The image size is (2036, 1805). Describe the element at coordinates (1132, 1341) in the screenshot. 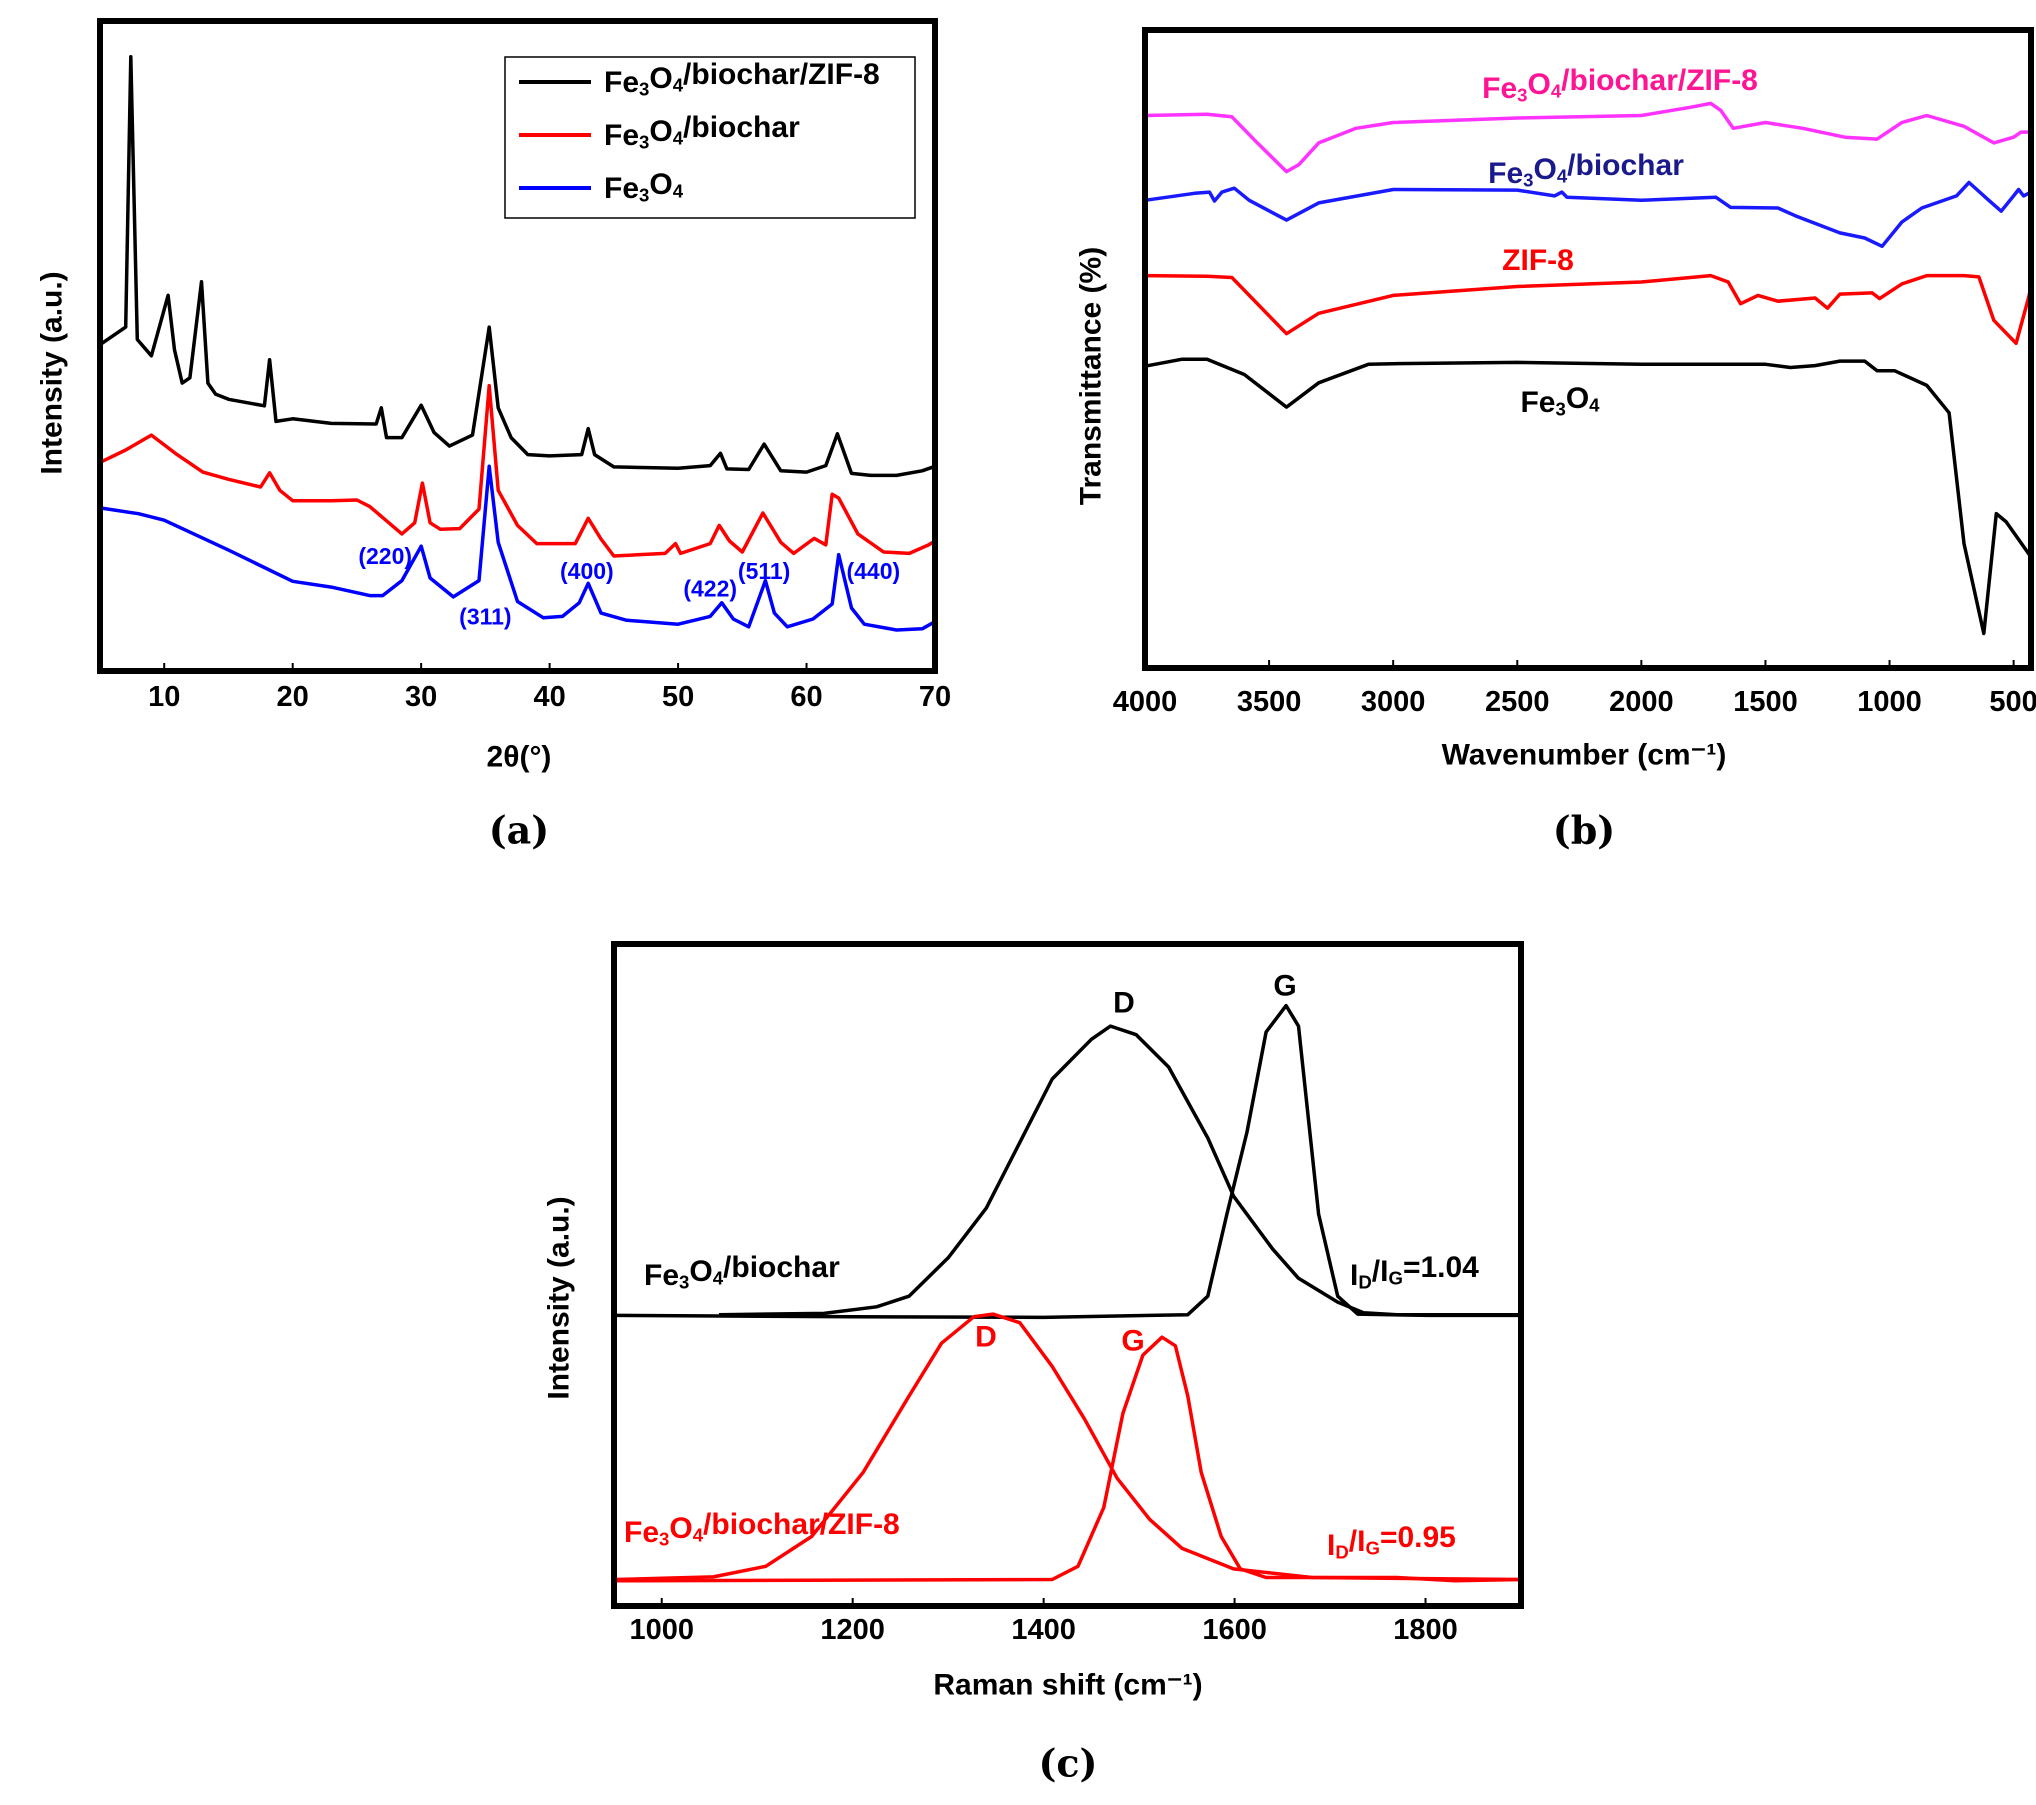

I see `raman-red-g-band-label: G` at that location.